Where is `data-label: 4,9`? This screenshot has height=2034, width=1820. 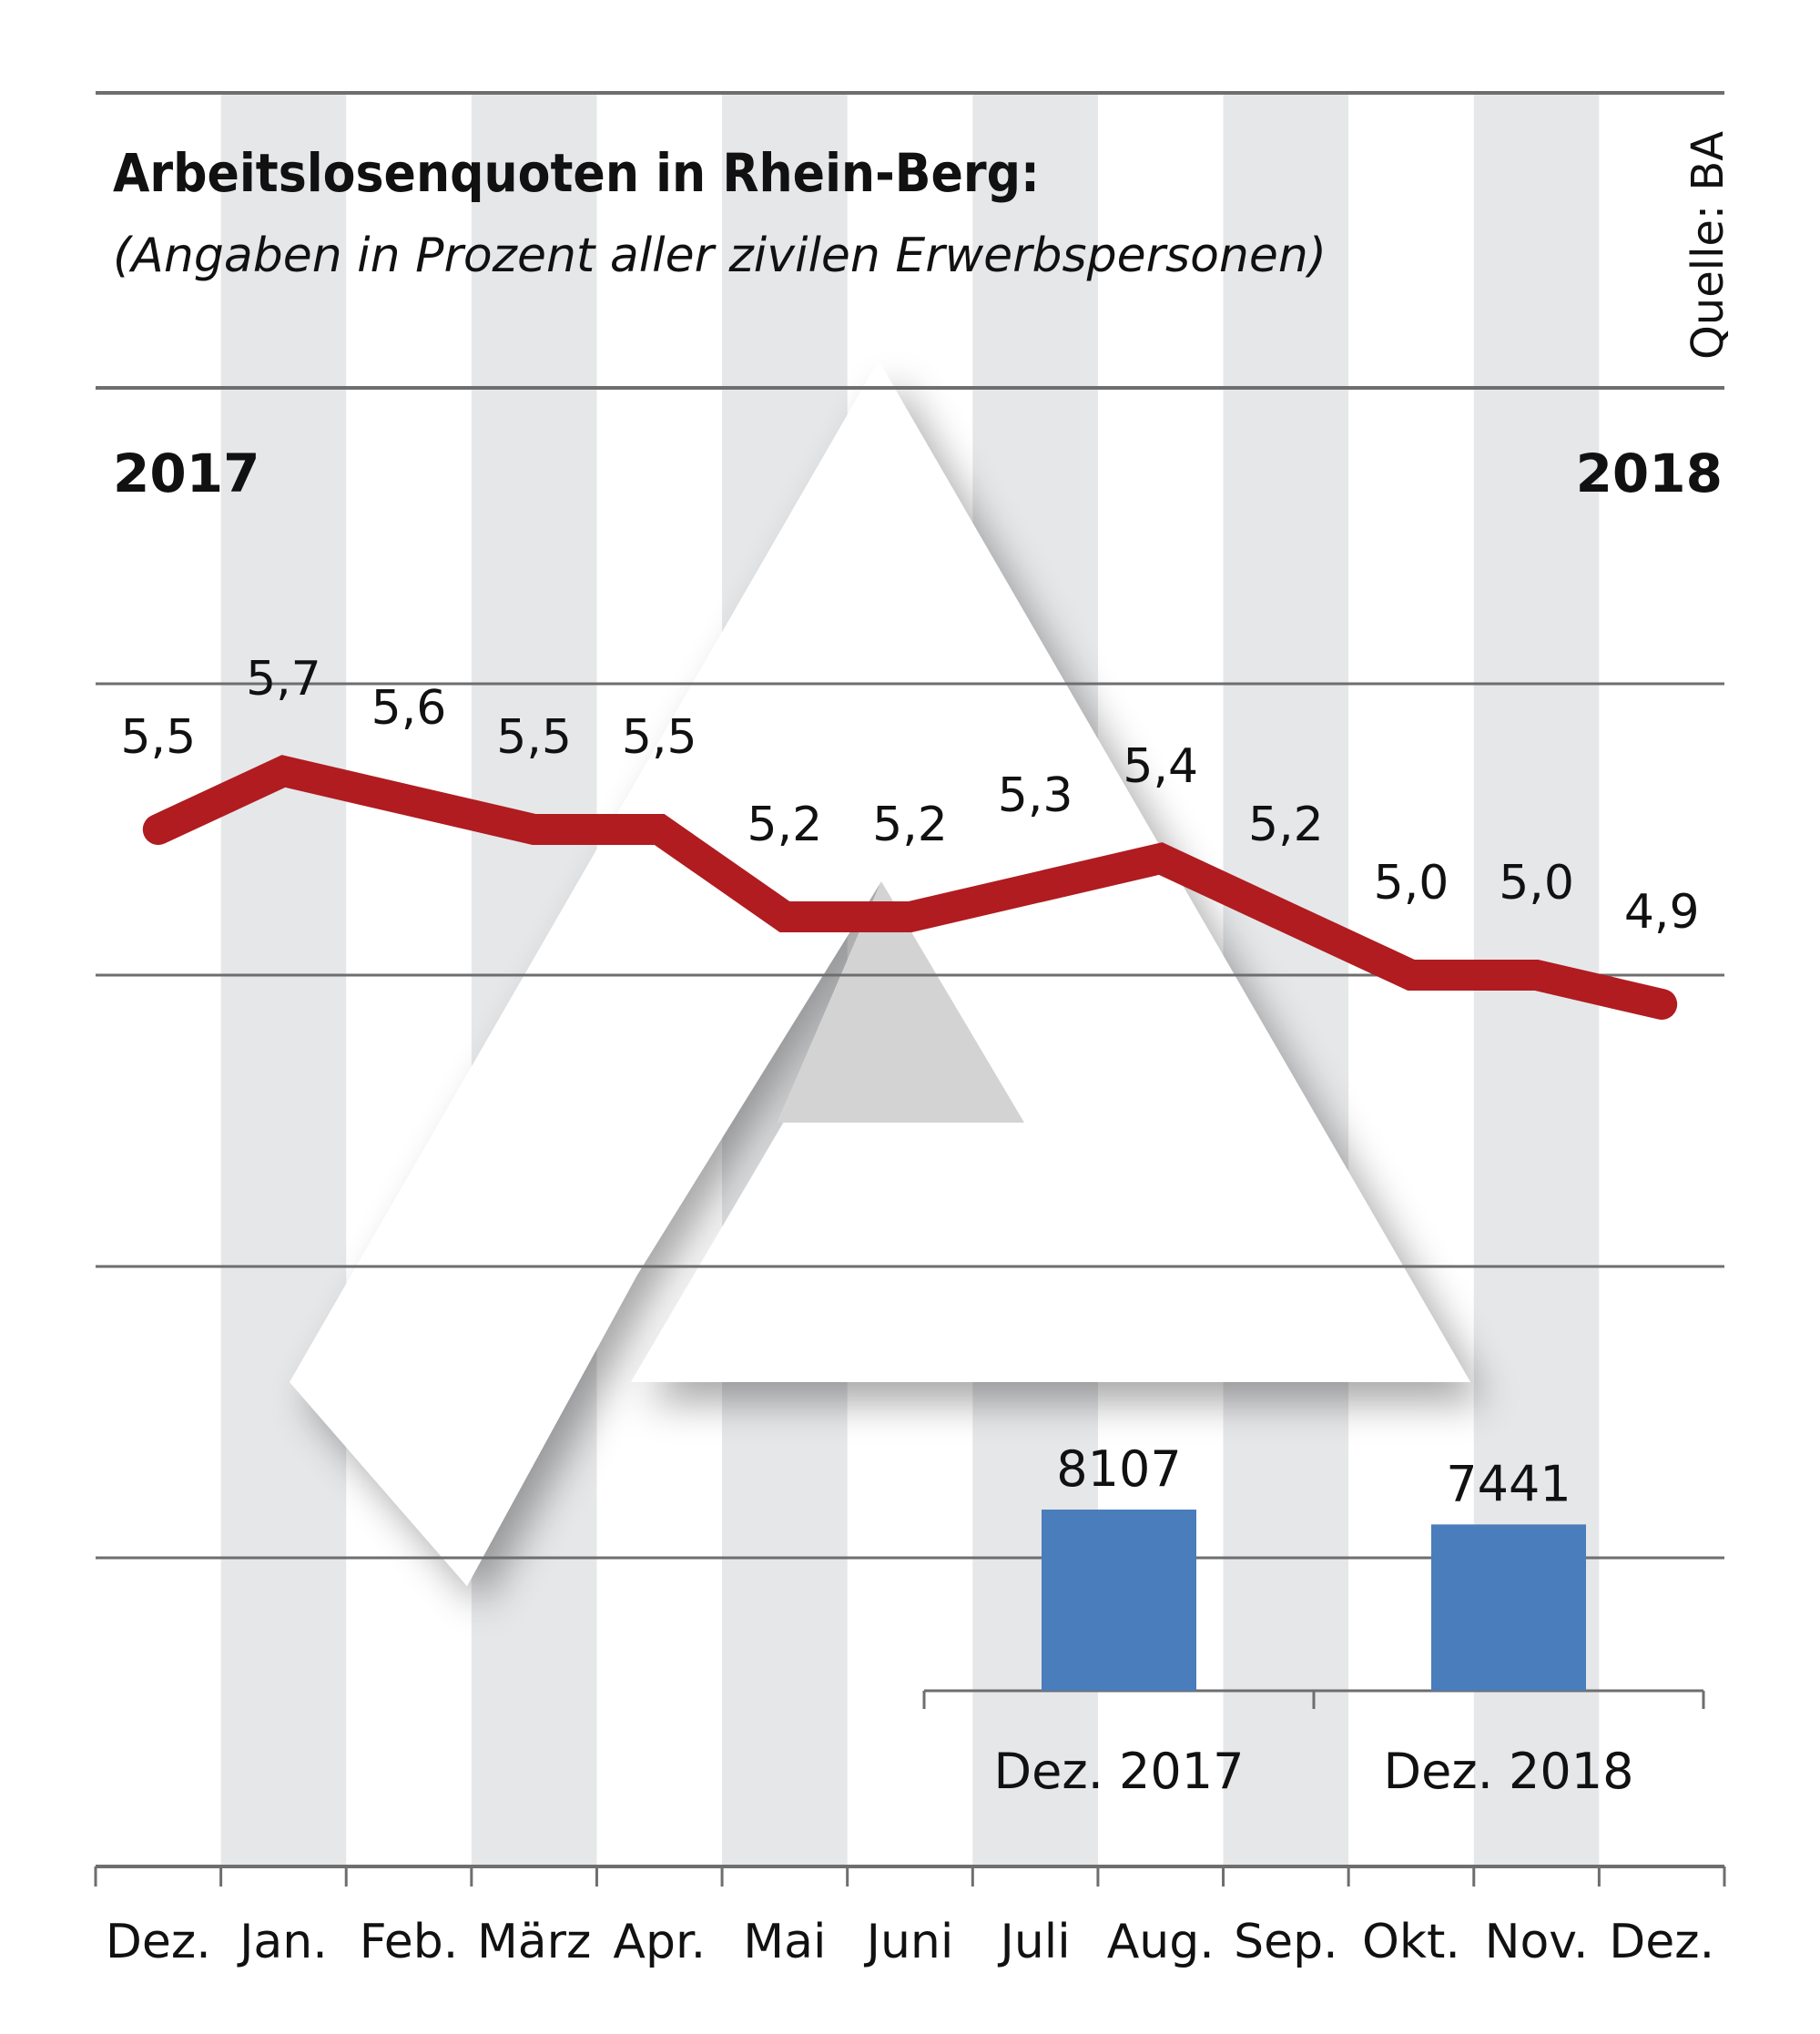 data-label: 4,9 is located at coordinates (1662, 912).